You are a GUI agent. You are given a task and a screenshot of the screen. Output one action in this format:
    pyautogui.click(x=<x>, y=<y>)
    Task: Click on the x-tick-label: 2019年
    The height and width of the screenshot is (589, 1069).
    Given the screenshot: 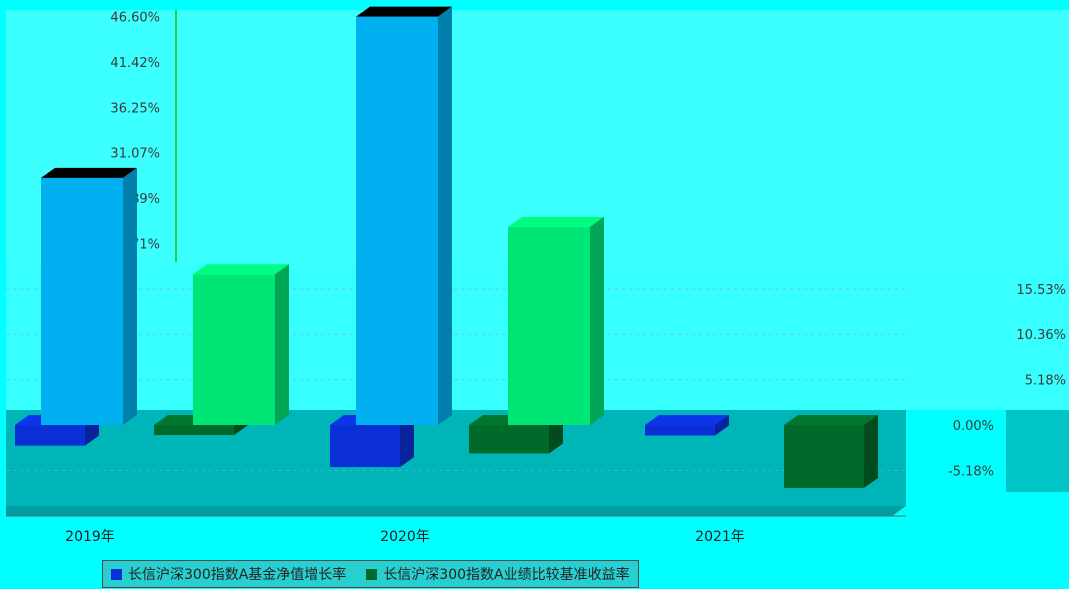 What is the action you would take?
    pyautogui.click(x=90, y=537)
    